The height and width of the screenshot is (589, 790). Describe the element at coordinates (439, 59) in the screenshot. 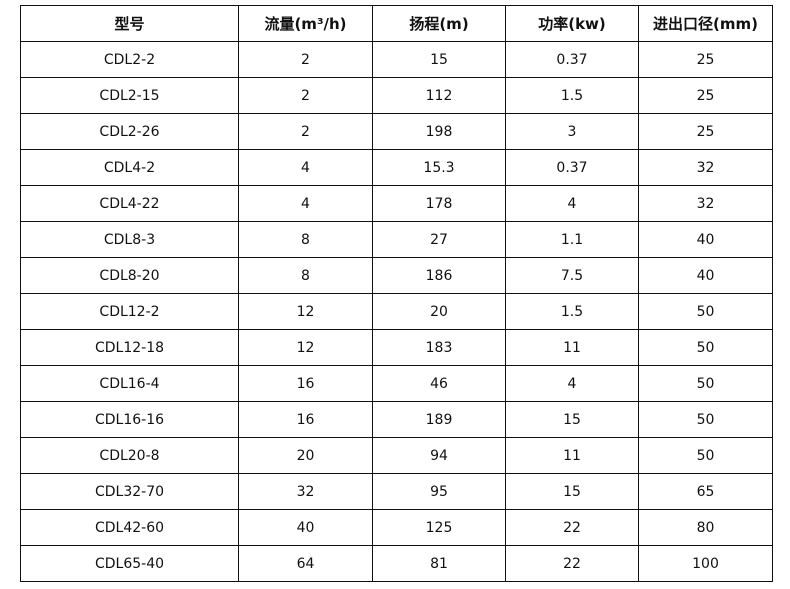

I see `cell-head: 15` at that location.